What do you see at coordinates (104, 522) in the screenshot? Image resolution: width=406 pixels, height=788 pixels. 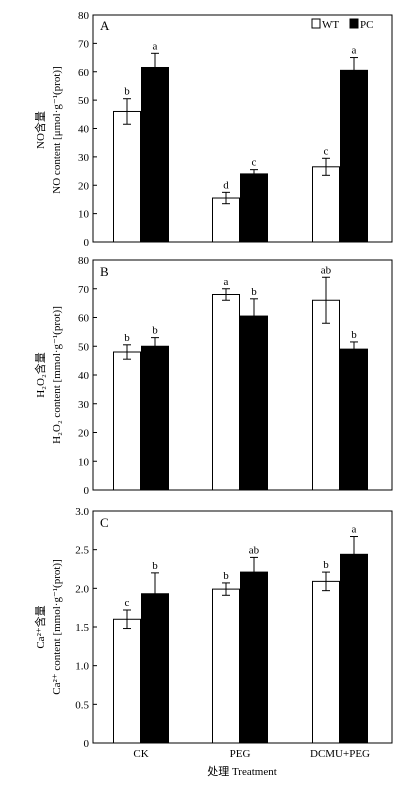 I see `panel-c-letter: C` at bounding box center [104, 522].